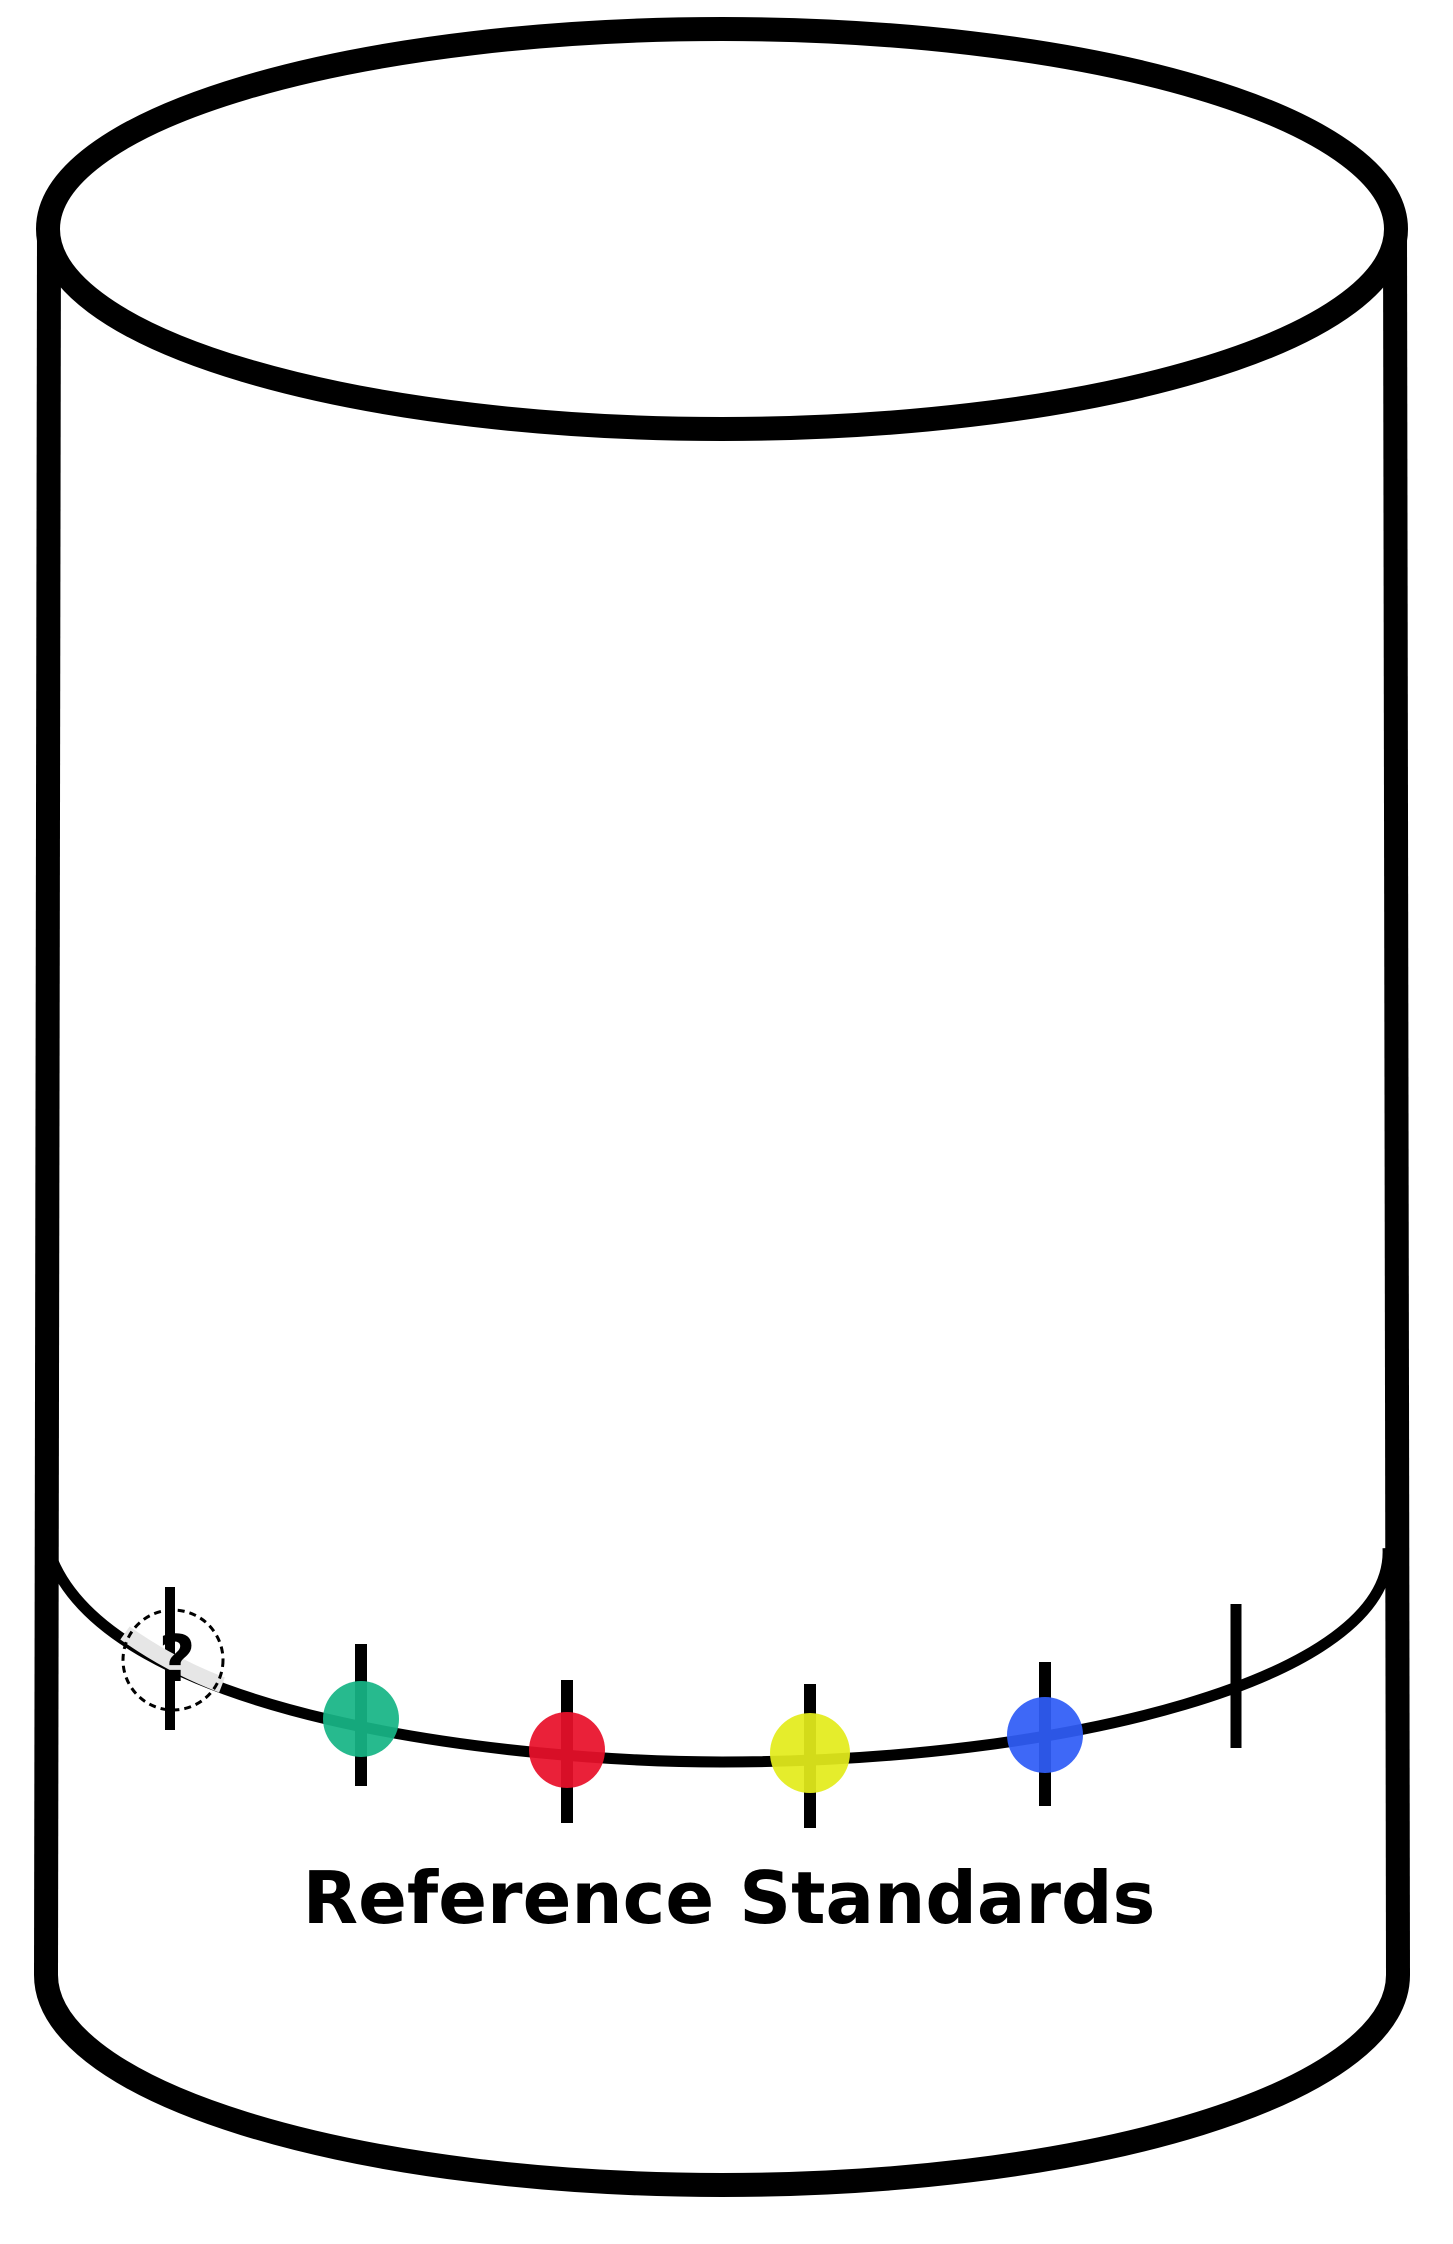 The width and height of the screenshot is (1453, 2244). I want to click on standard-marker-blue, so click(1045, 1734).